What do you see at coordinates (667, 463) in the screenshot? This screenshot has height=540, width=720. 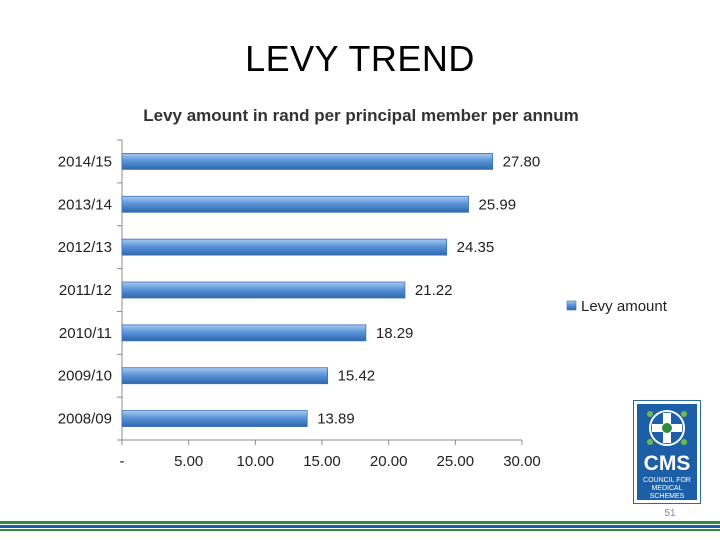 I see `logo-cms-text: CMS` at bounding box center [667, 463].